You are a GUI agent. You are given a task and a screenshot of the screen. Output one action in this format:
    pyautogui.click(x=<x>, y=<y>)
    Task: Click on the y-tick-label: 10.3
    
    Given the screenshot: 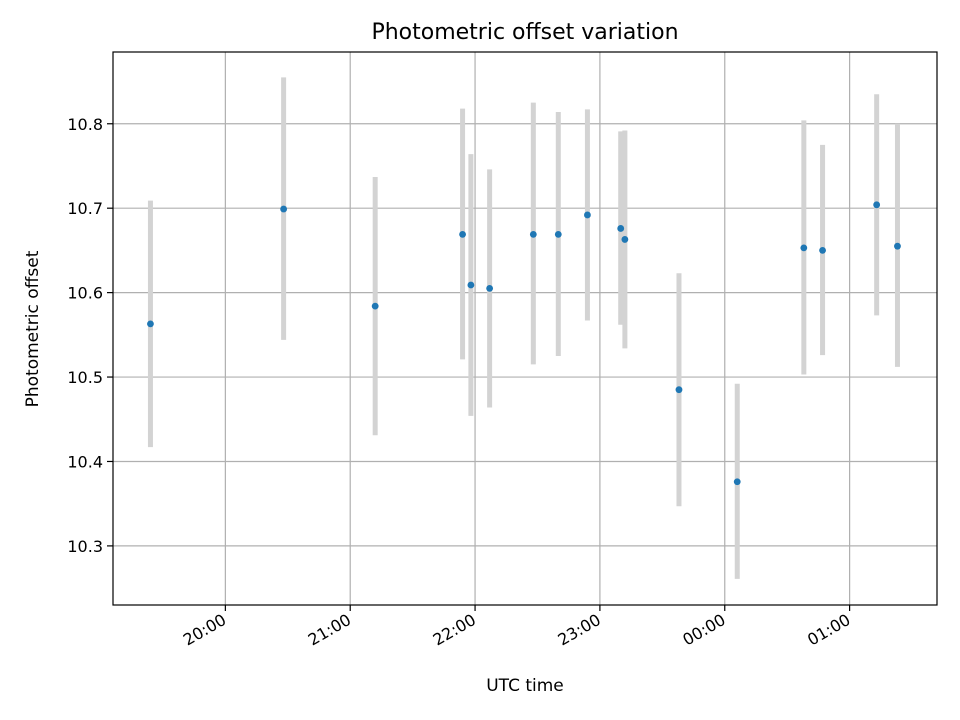 What is the action you would take?
    pyautogui.click(x=85, y=546)
    